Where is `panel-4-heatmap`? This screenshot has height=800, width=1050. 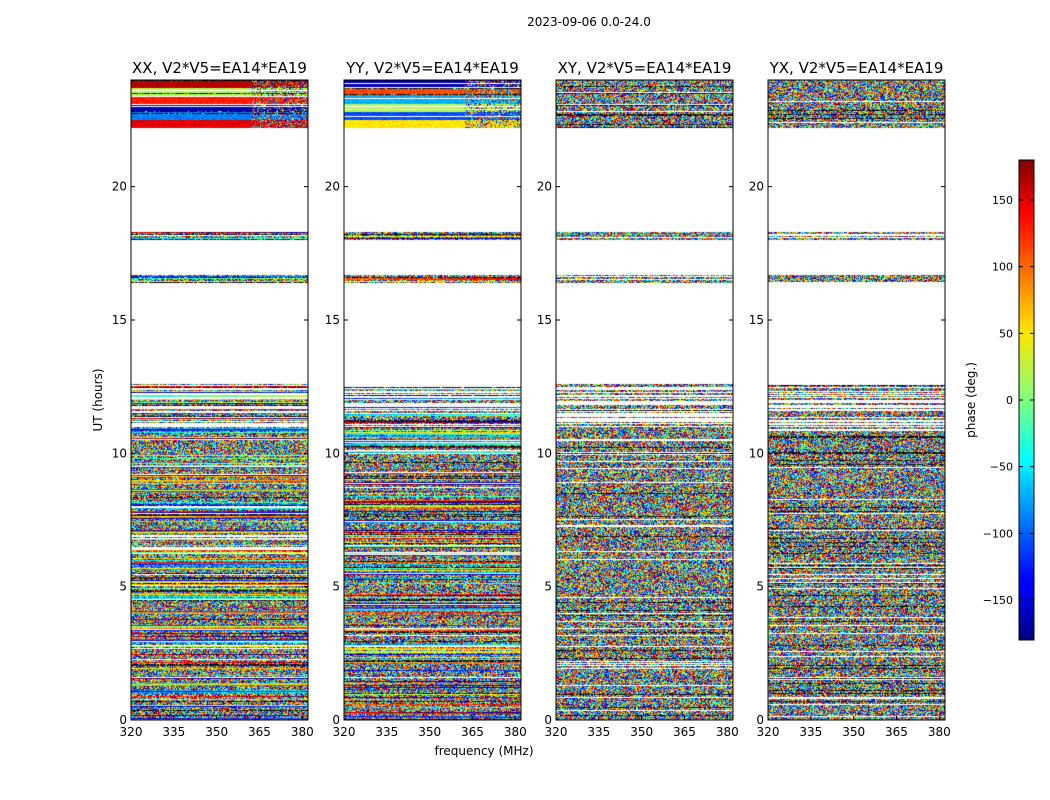
panel-4-heatmap is located at coordinates (856, 400).